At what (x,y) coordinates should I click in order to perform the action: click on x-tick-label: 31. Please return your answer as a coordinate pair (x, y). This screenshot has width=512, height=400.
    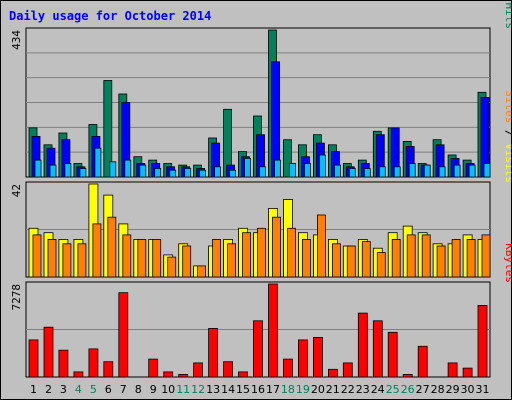
    Looking at the image, I should click on (483, 389).